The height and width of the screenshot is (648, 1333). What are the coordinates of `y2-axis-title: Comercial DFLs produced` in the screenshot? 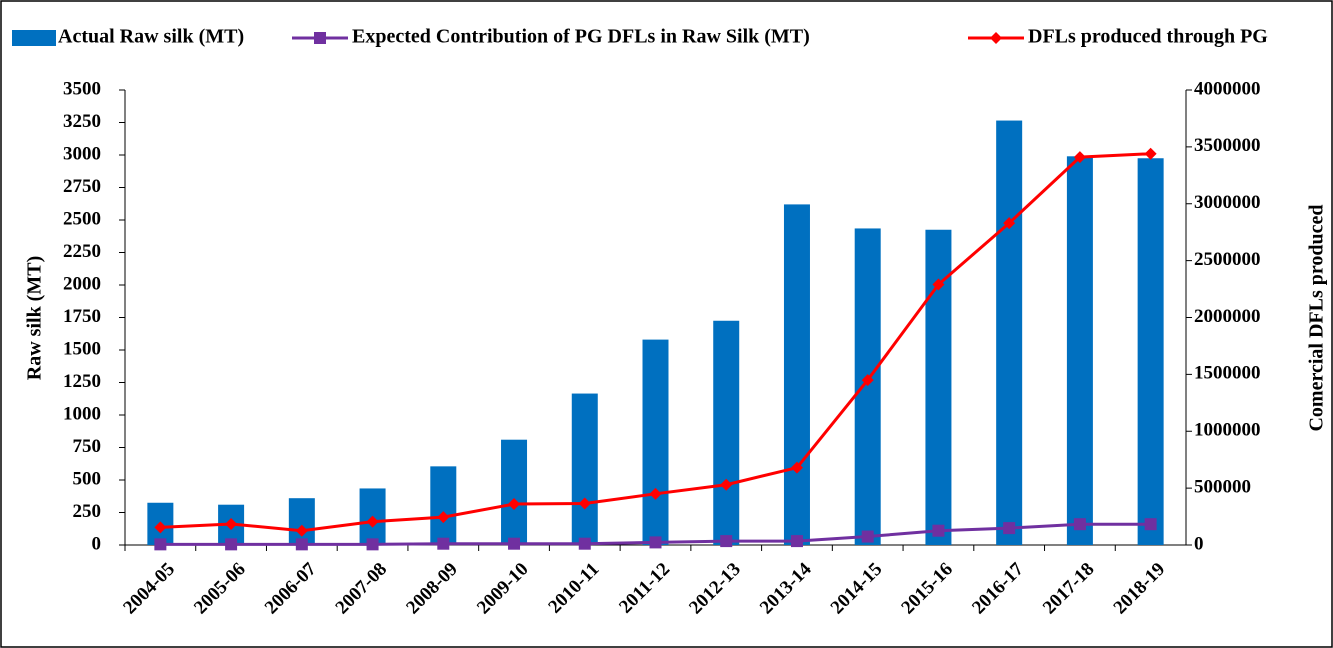 It's located at (1317, 317).